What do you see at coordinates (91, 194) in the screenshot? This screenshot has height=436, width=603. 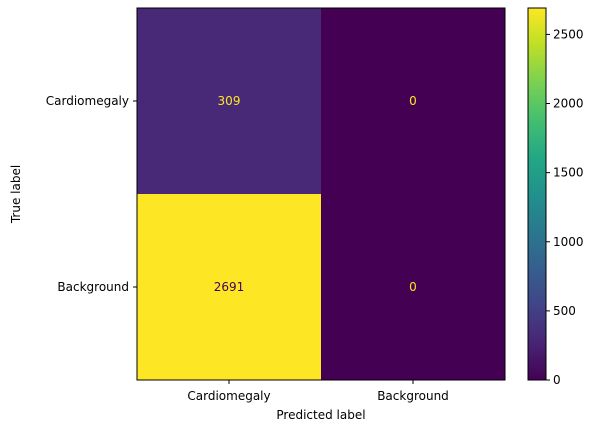 I see `y-axis: Cardiomegaly Background` at bounding box center [91, 194].